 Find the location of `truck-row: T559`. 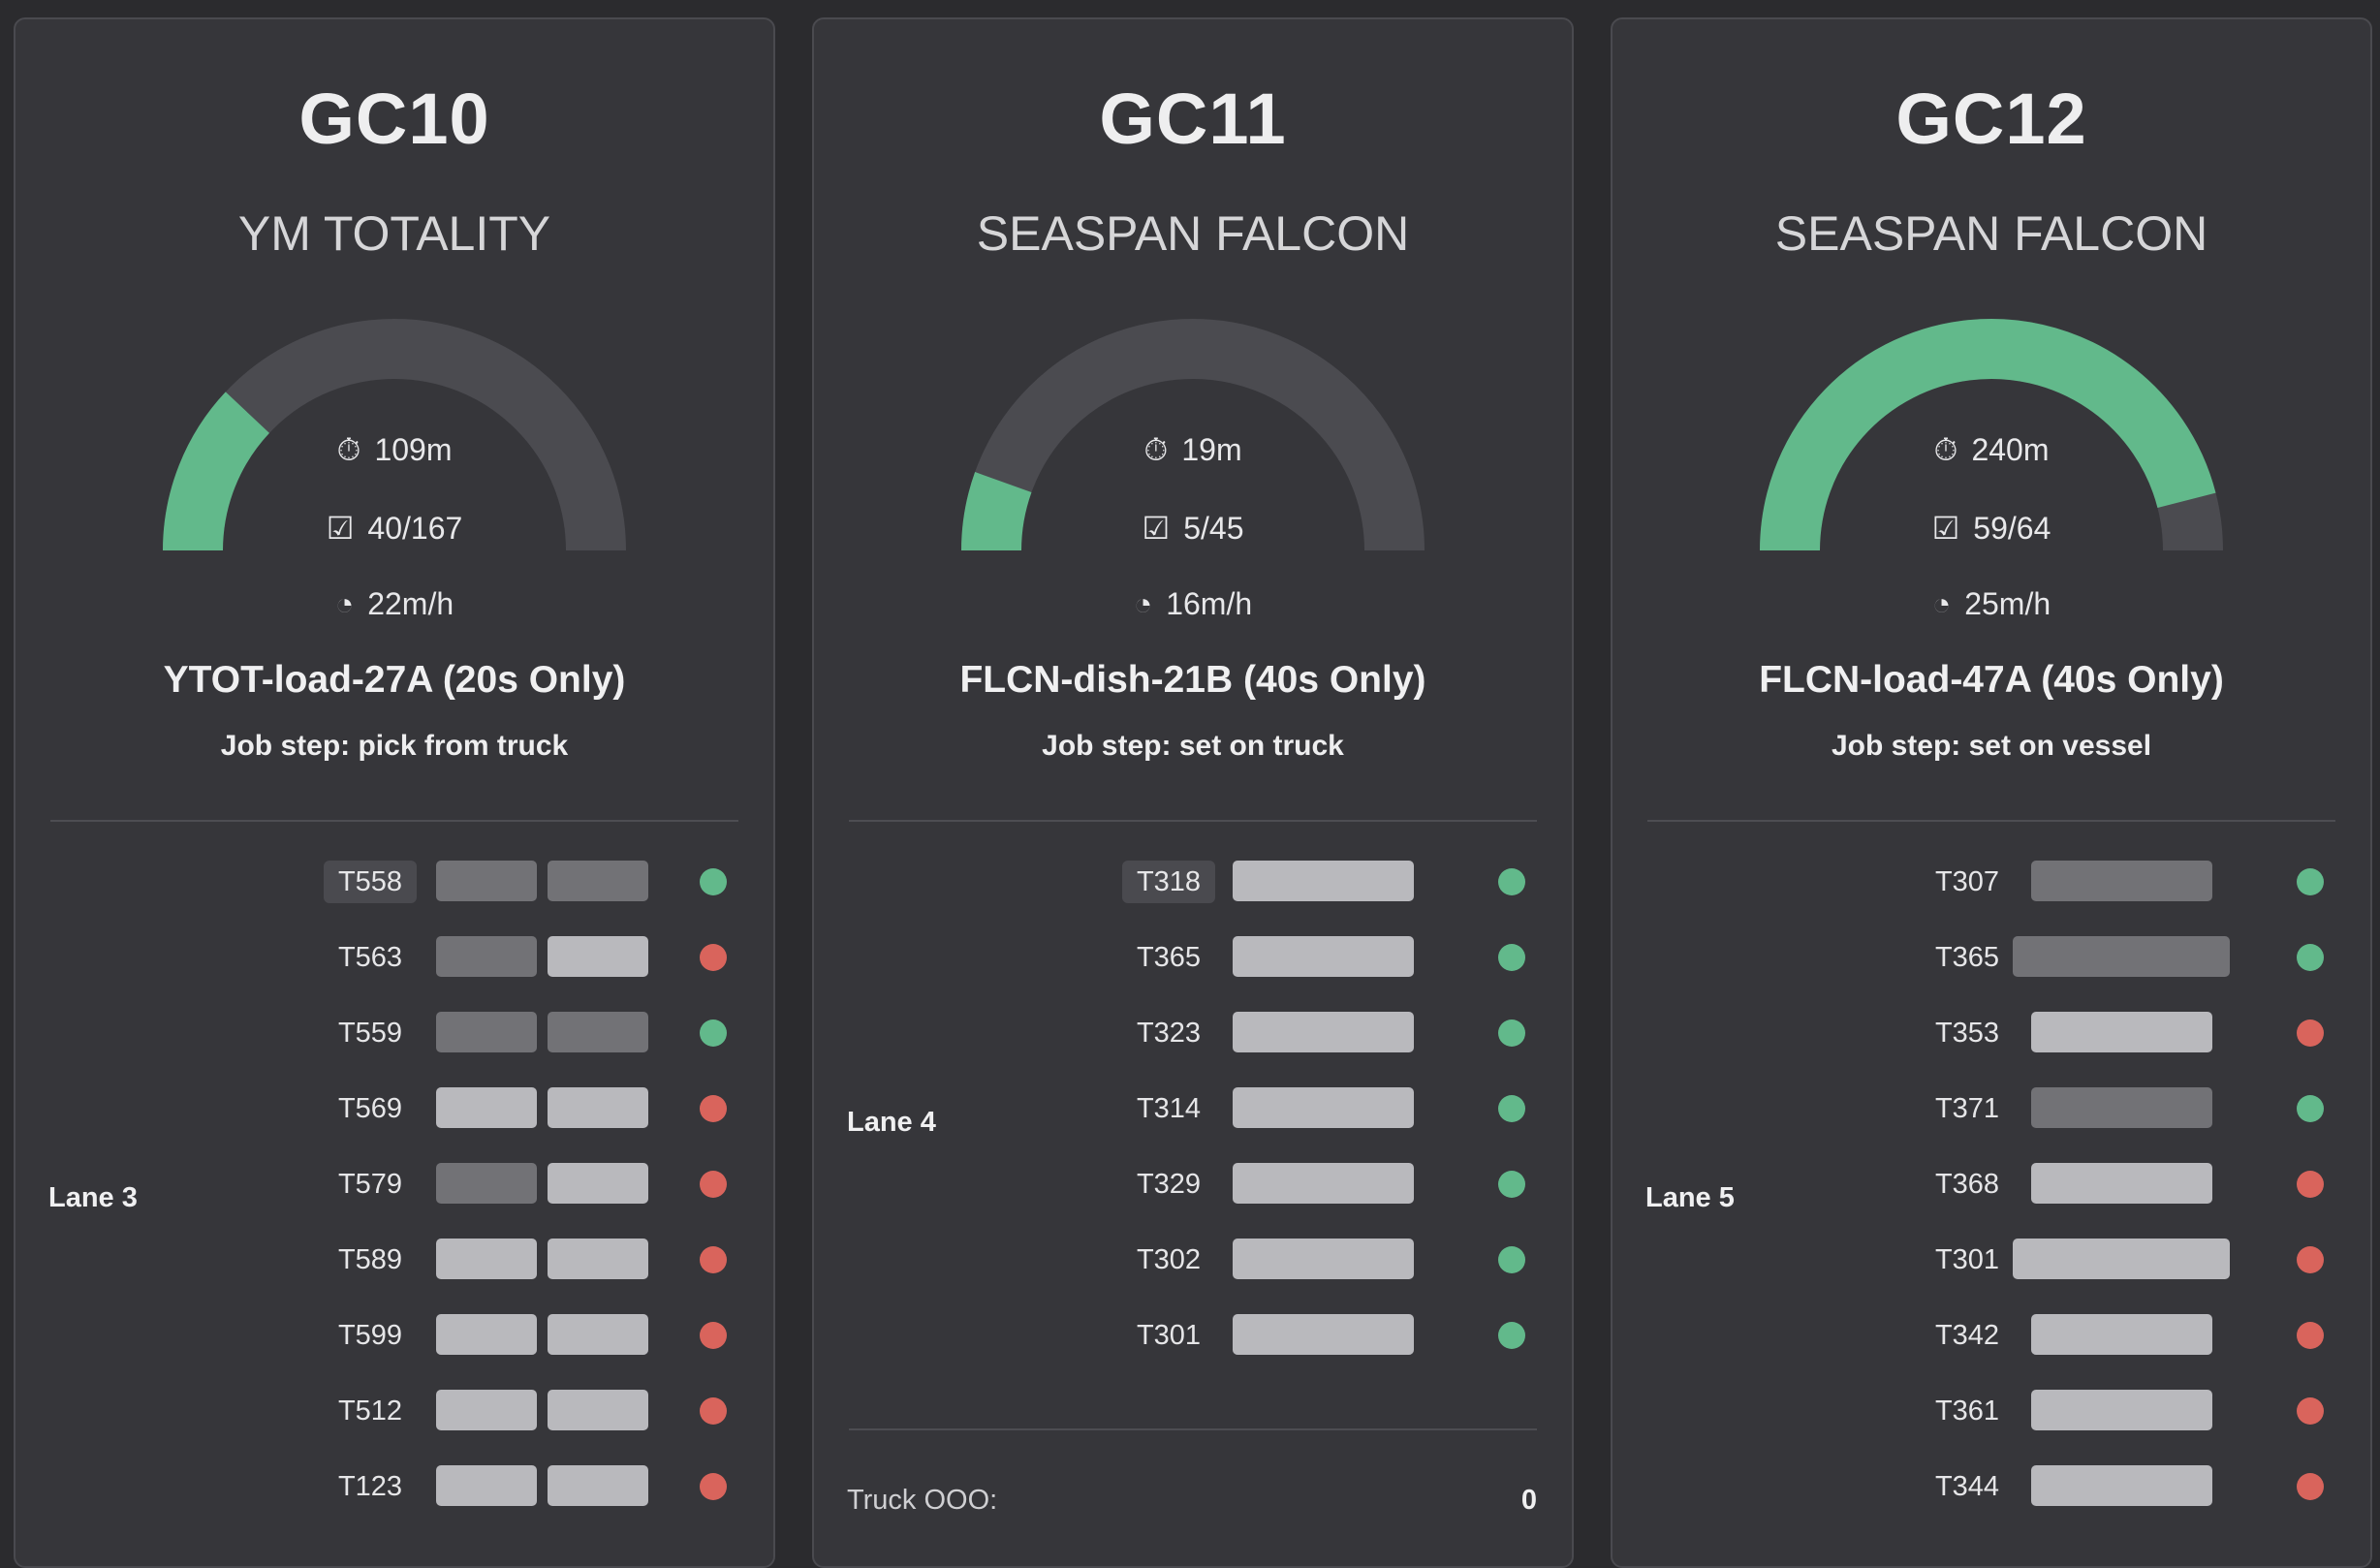

truck-row: T559 is located at coordinates (395, 1033).